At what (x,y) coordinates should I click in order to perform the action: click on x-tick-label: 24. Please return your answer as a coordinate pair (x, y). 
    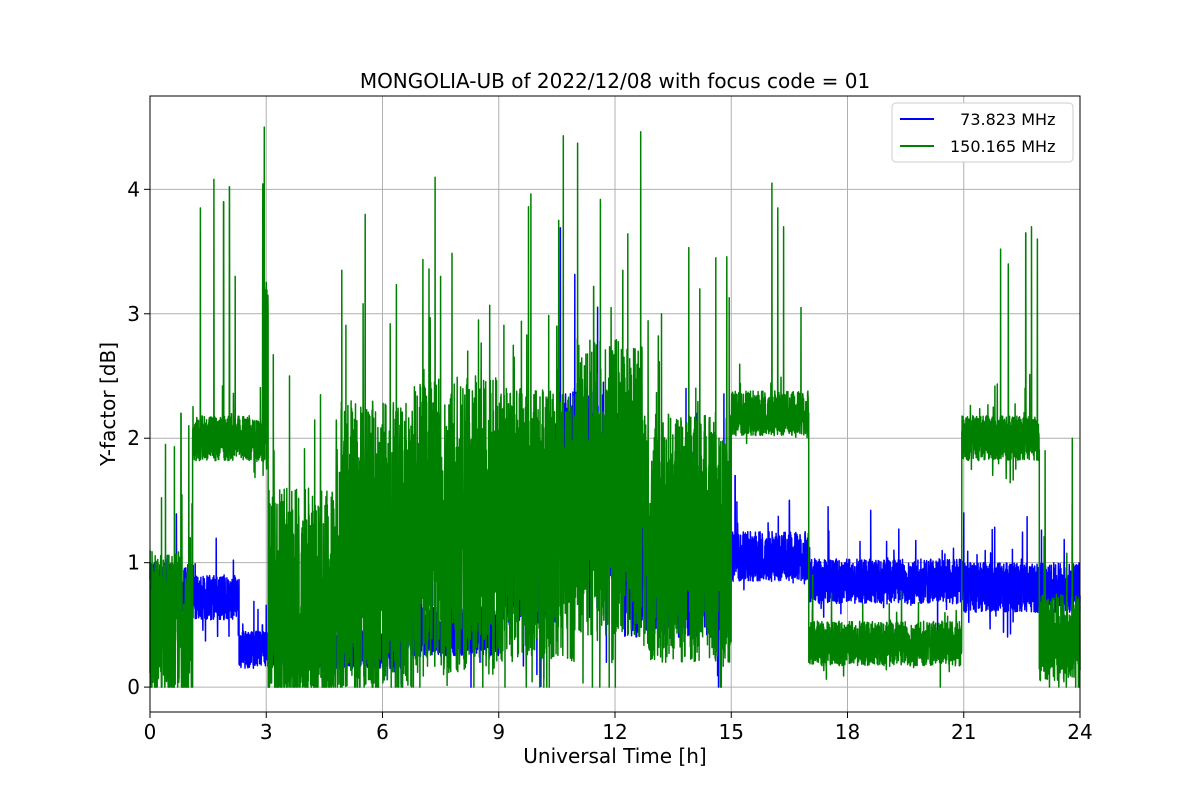
    Looking at the image, I should click on (1079, 732).